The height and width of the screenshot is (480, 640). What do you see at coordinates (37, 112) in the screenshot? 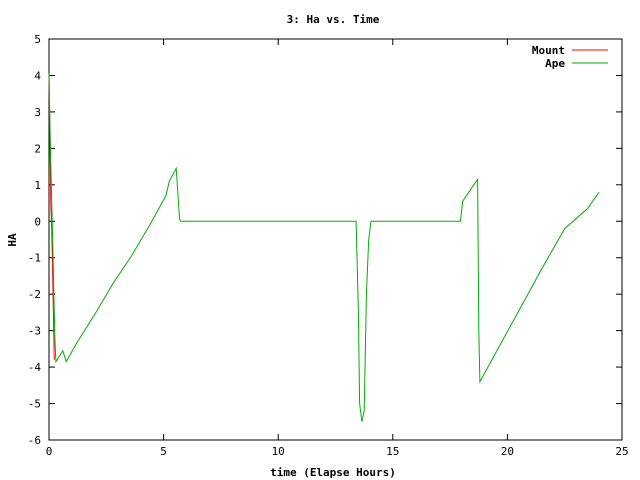
I see `y-tick-label: 3` at bounding box center [37, 112].